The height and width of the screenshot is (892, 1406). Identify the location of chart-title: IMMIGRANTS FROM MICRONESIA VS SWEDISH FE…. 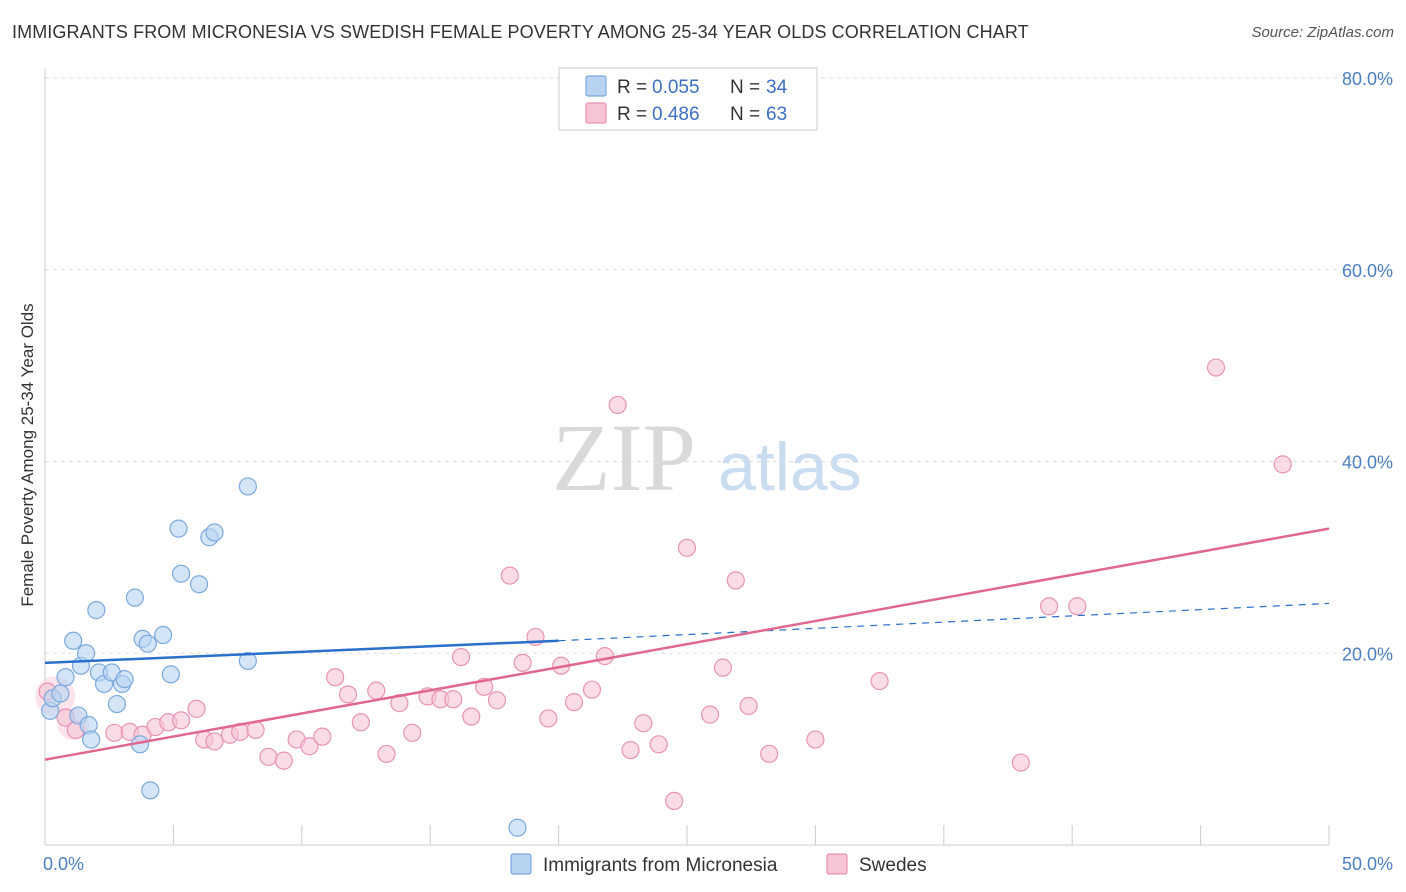
(520, 32).